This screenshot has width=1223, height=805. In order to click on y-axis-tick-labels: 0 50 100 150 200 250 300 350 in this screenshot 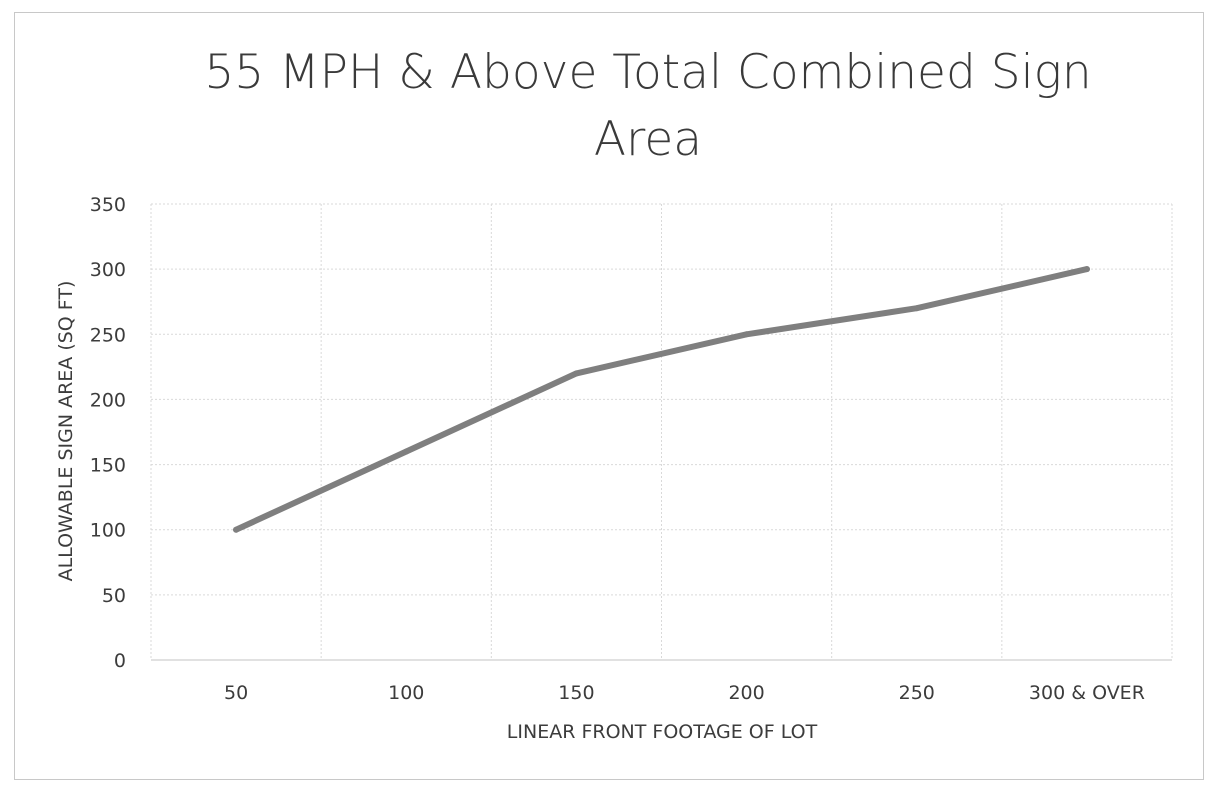, I will do `click(108, 433)`.